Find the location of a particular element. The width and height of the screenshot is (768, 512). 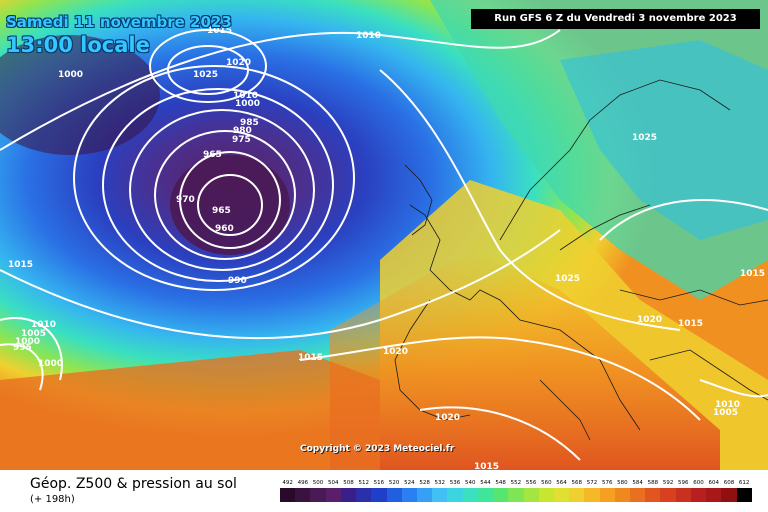

legend-value: 500 is located at coordinates (318, 483).